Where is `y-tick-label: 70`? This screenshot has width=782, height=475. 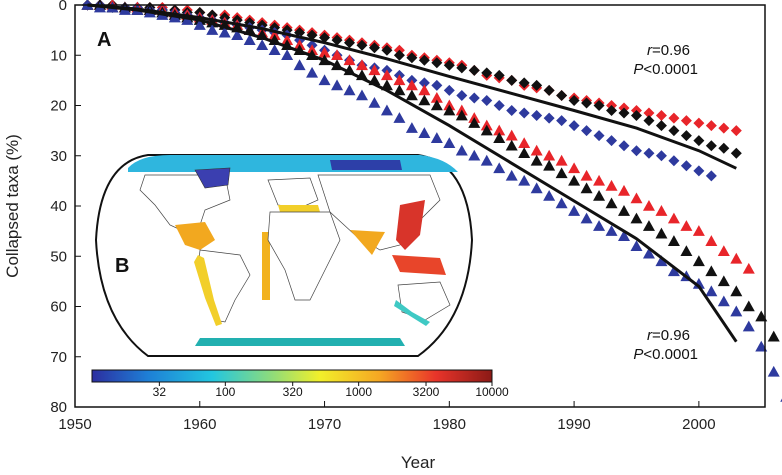
y-tick-label: 70 is located at coordinates (58, 357).